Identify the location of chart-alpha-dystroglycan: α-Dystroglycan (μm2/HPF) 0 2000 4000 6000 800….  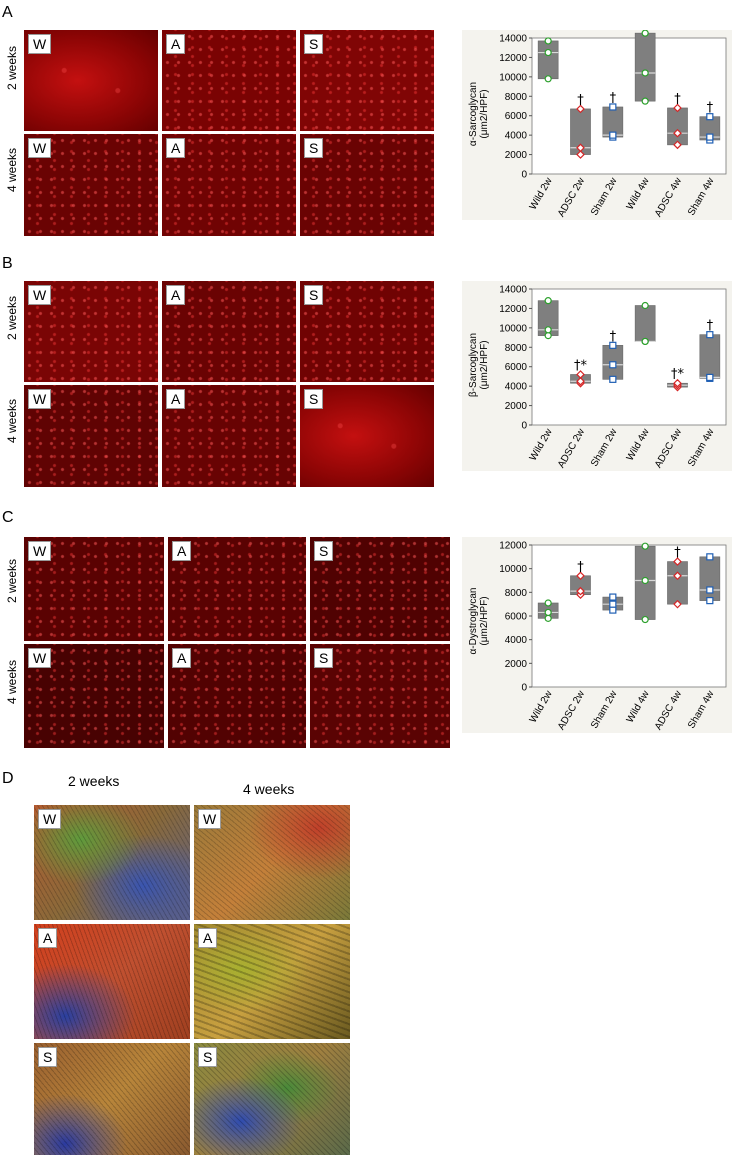
(597, 635).